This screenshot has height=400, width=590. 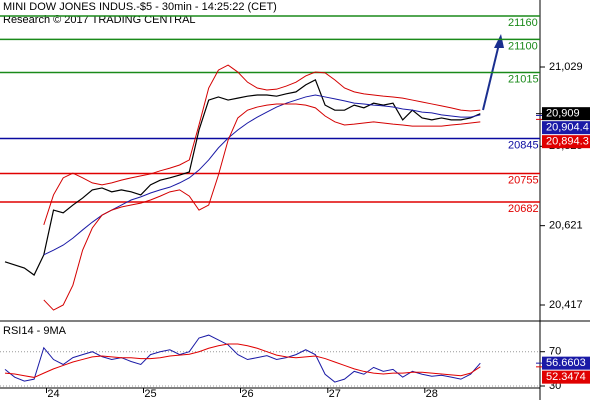 What do you see at coordinates (335, 394) in the screenshot?
I see `x-tick-label: 27` at bounding box center [335, 394].